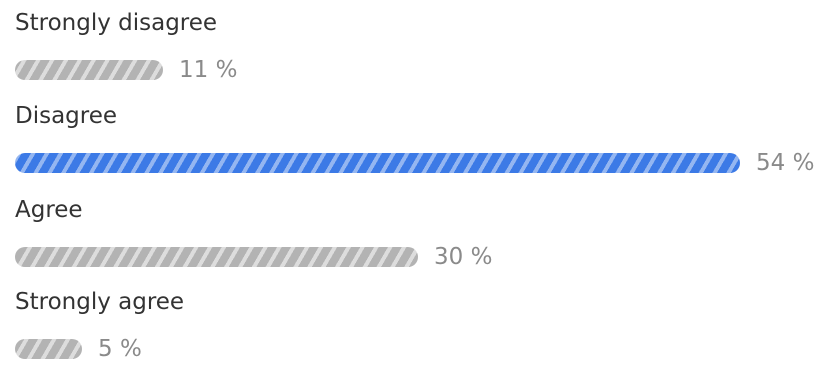 The image size is (819, 367). Describe the element at coordinates (417, 348) in the screenshot. I see `result-row: 5 %` at that location.